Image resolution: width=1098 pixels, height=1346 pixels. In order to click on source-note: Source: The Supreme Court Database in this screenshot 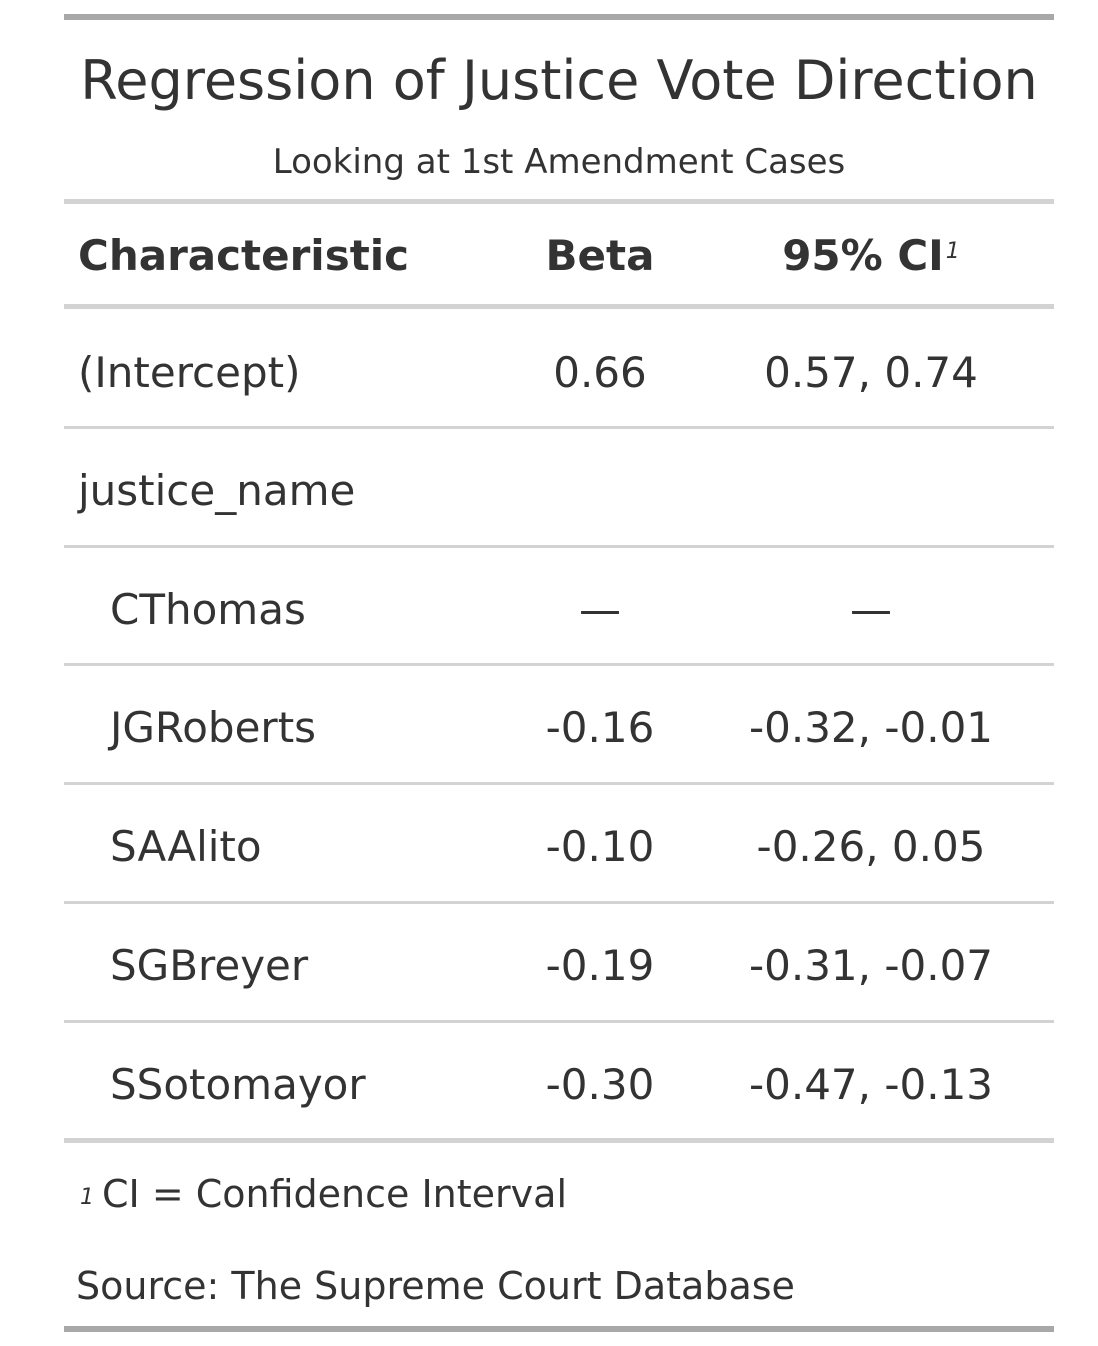, I will do `click(435, 1286)`.